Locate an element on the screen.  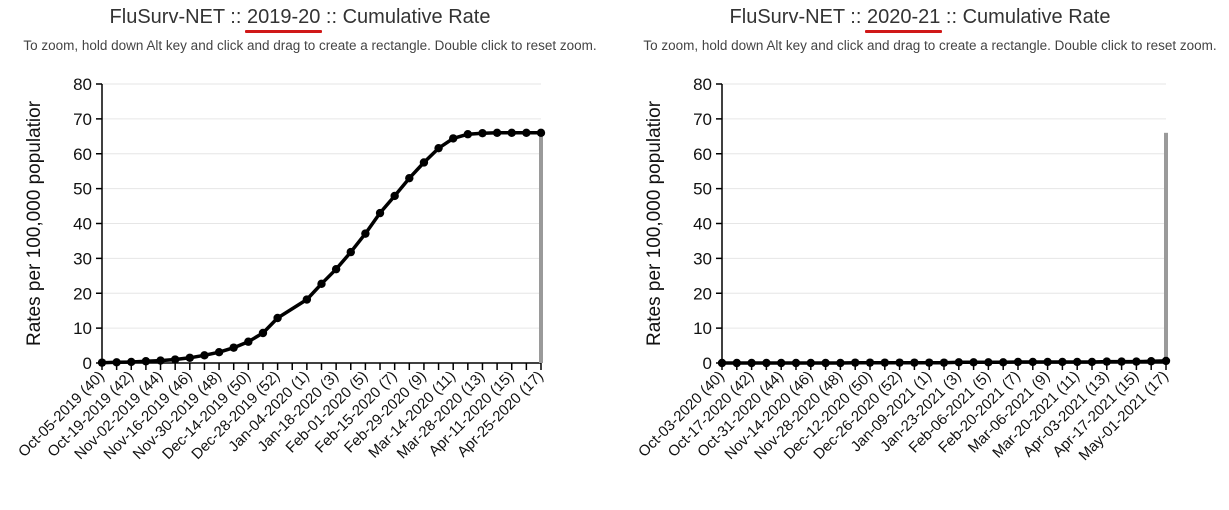
chart-title-season: 2020-21 is located at coordinates (903, 19).